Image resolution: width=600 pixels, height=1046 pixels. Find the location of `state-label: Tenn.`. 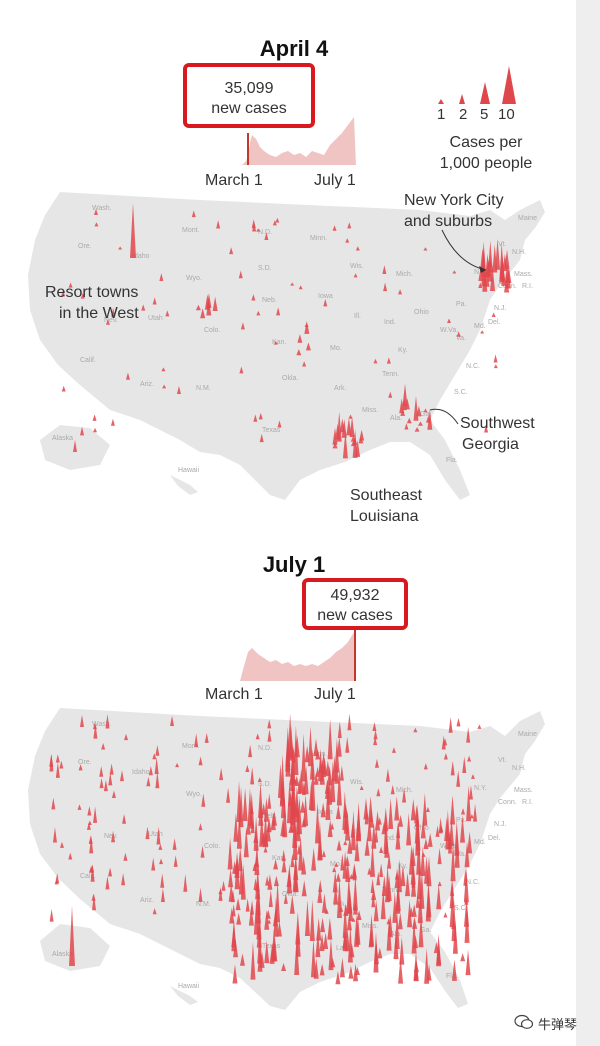

state-label: Tenn. is located at coordinates (390, 374).